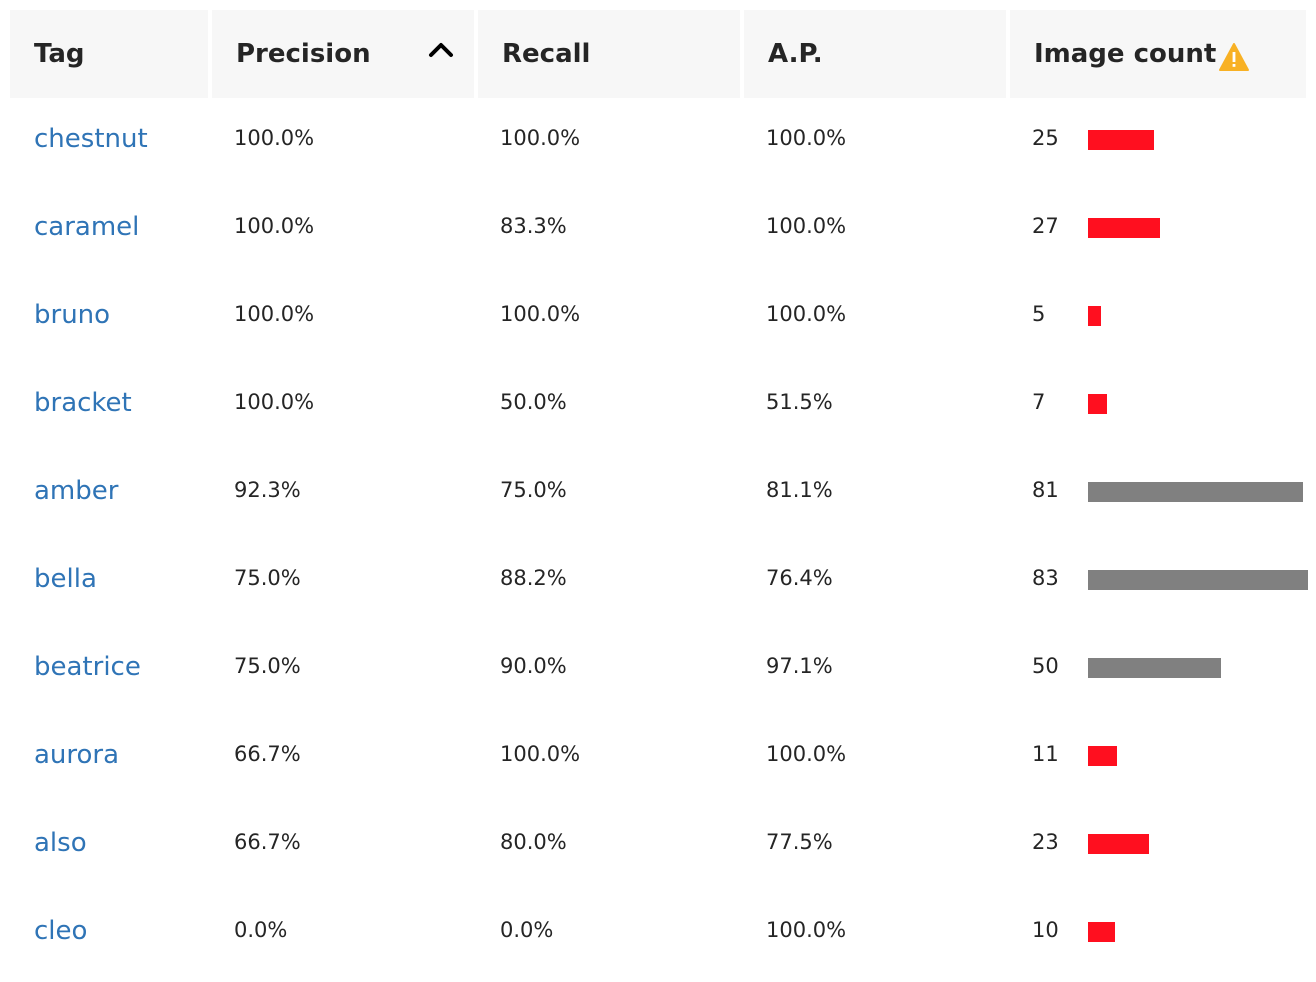 The width and height of the screenshot is (1316, 982). I want to click on image-count-value: 81, so click(1045, 490).